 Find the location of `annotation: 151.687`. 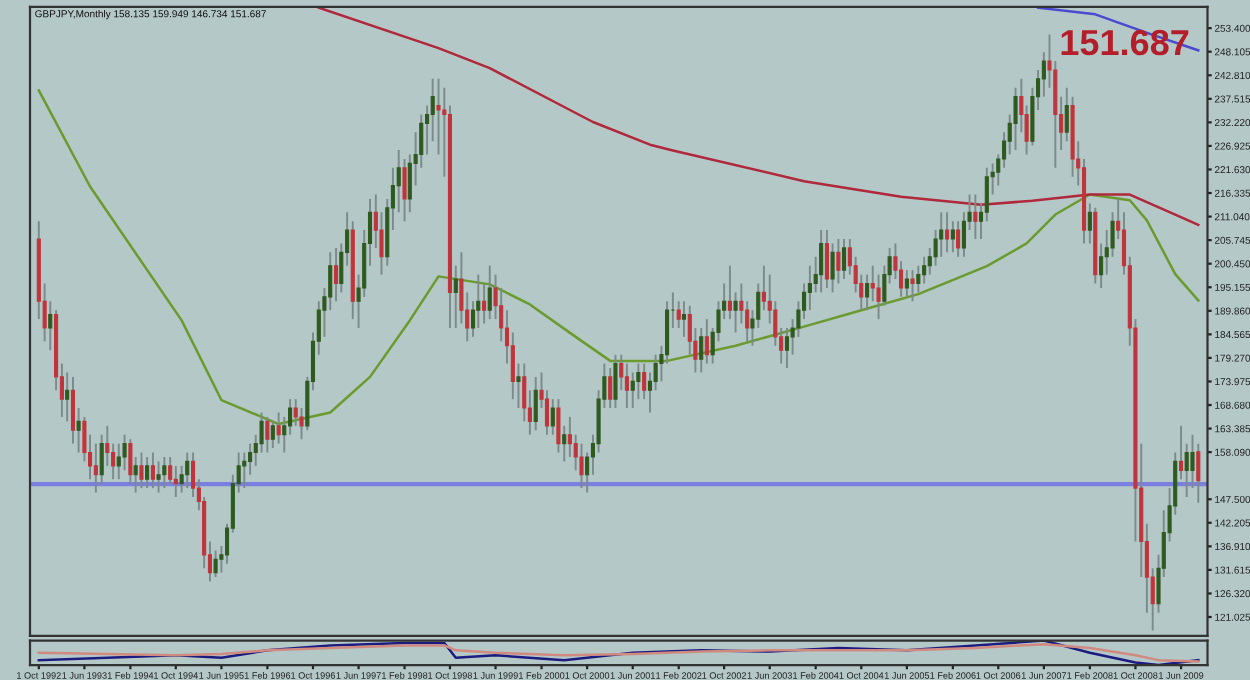

annotation: 151.687 is located at coordinates (1125, 42).